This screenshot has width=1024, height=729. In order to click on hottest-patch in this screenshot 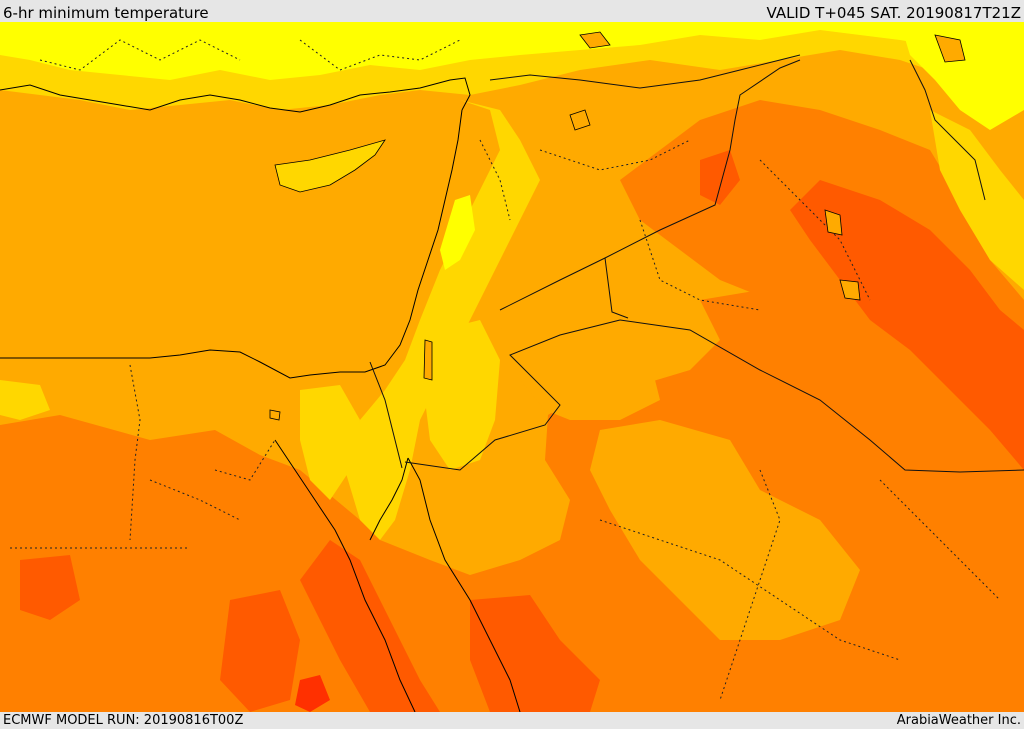, I will do `click(312, 693)`.